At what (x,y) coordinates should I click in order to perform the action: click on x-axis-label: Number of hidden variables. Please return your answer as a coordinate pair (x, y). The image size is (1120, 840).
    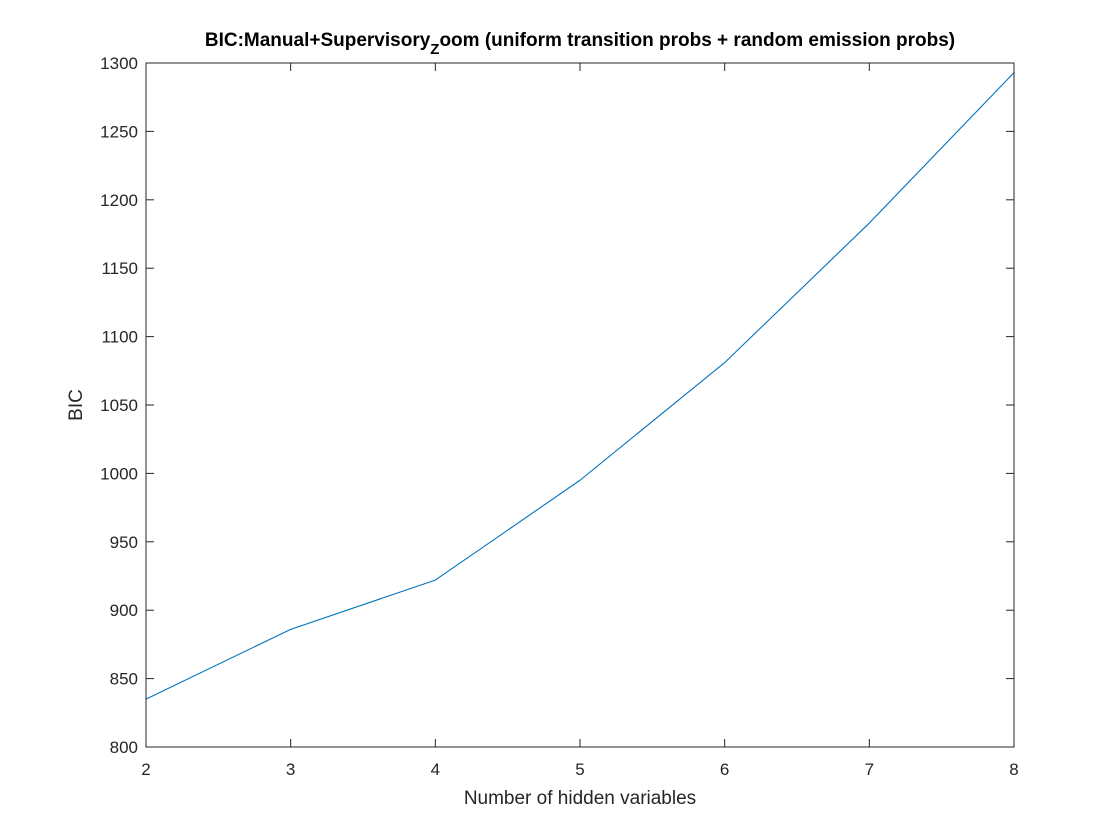
    Looking at the image, I should click on (580, 798).